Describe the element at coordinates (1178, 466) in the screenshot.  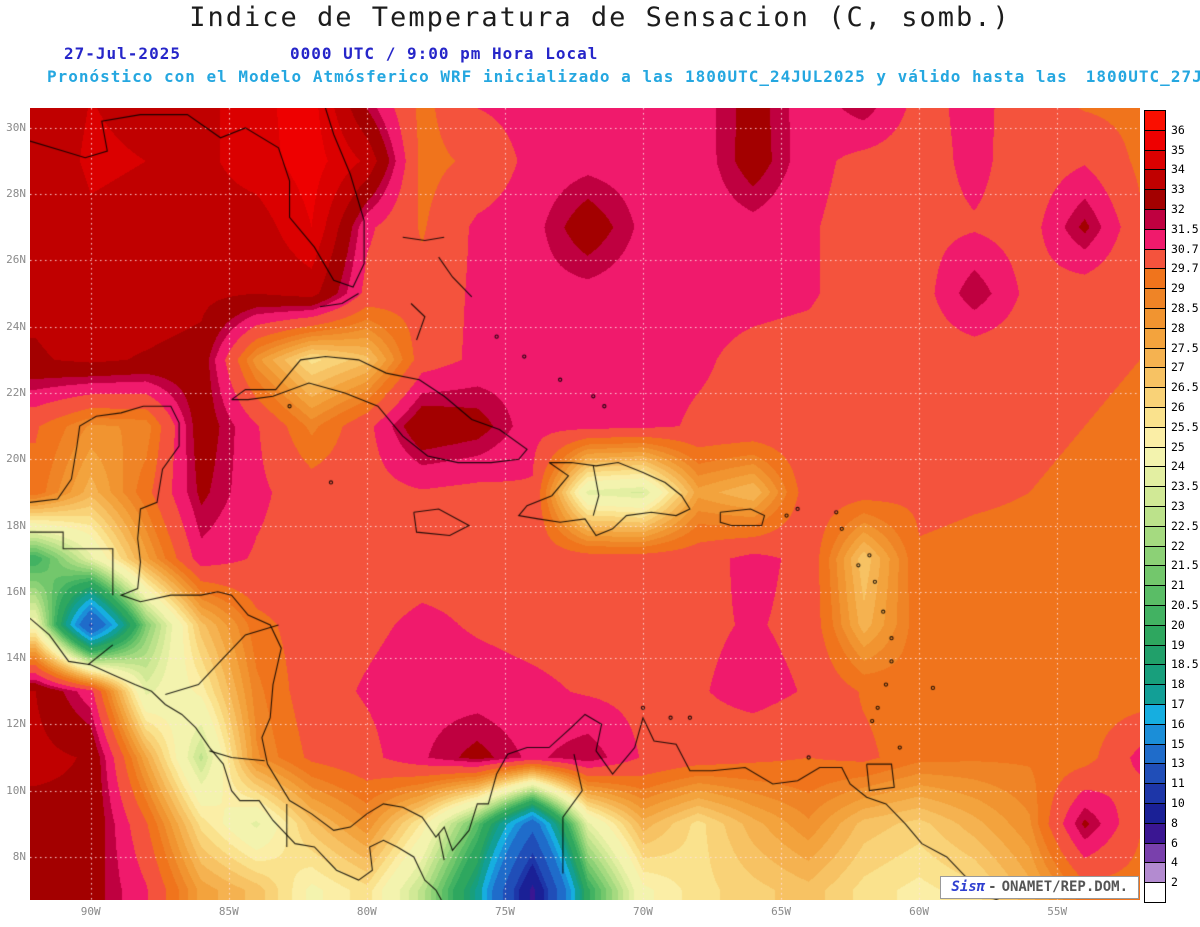
I see `colorbar-label: 24` at that location.